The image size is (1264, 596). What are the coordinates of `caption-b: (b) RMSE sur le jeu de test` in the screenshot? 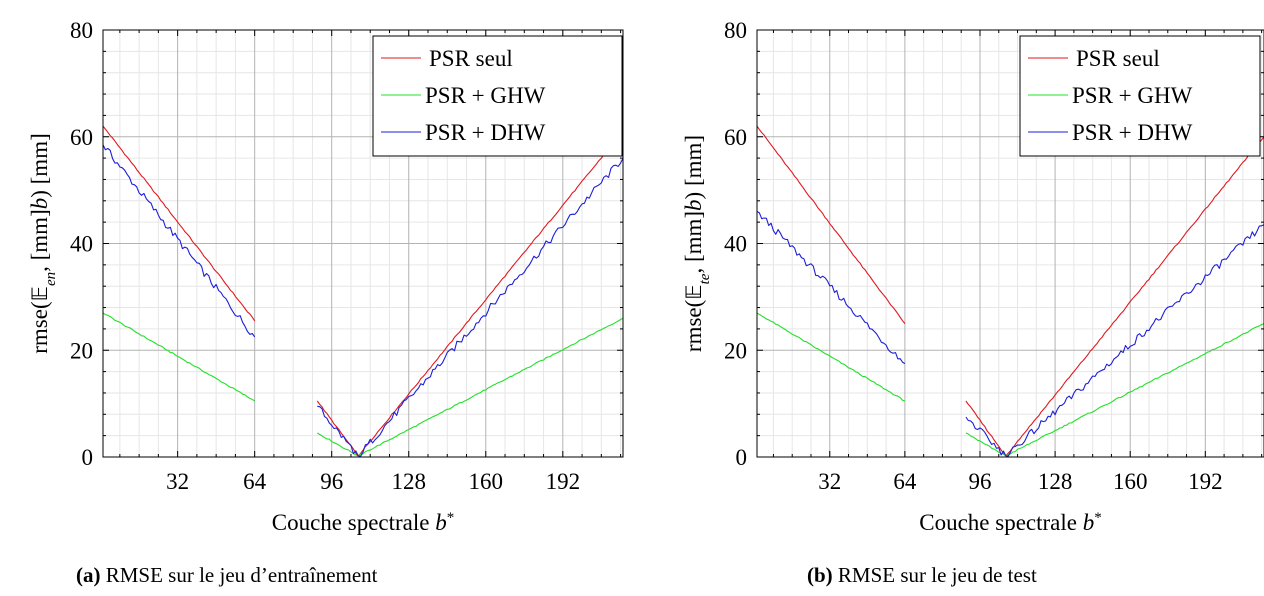 It's located at (922, 575).